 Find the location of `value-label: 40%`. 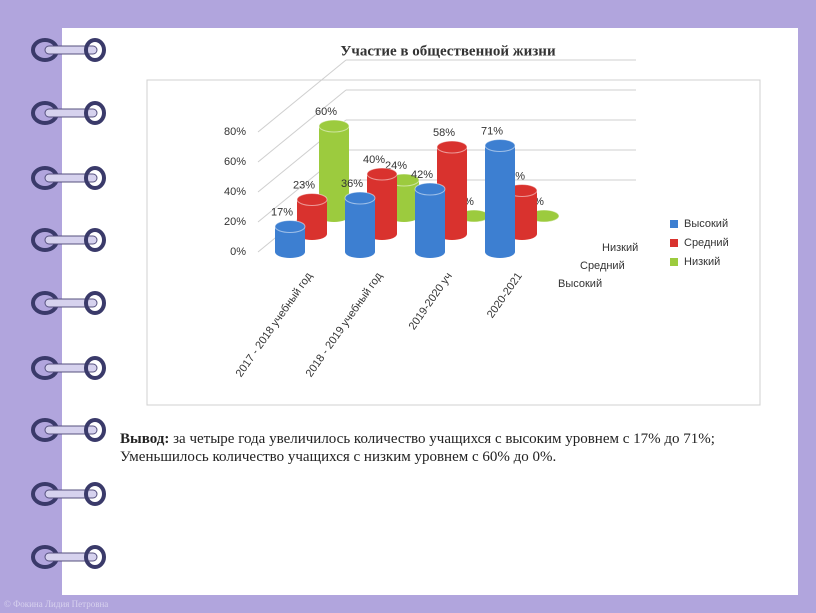

value-label: 40% is located at coordinates (374, 160).